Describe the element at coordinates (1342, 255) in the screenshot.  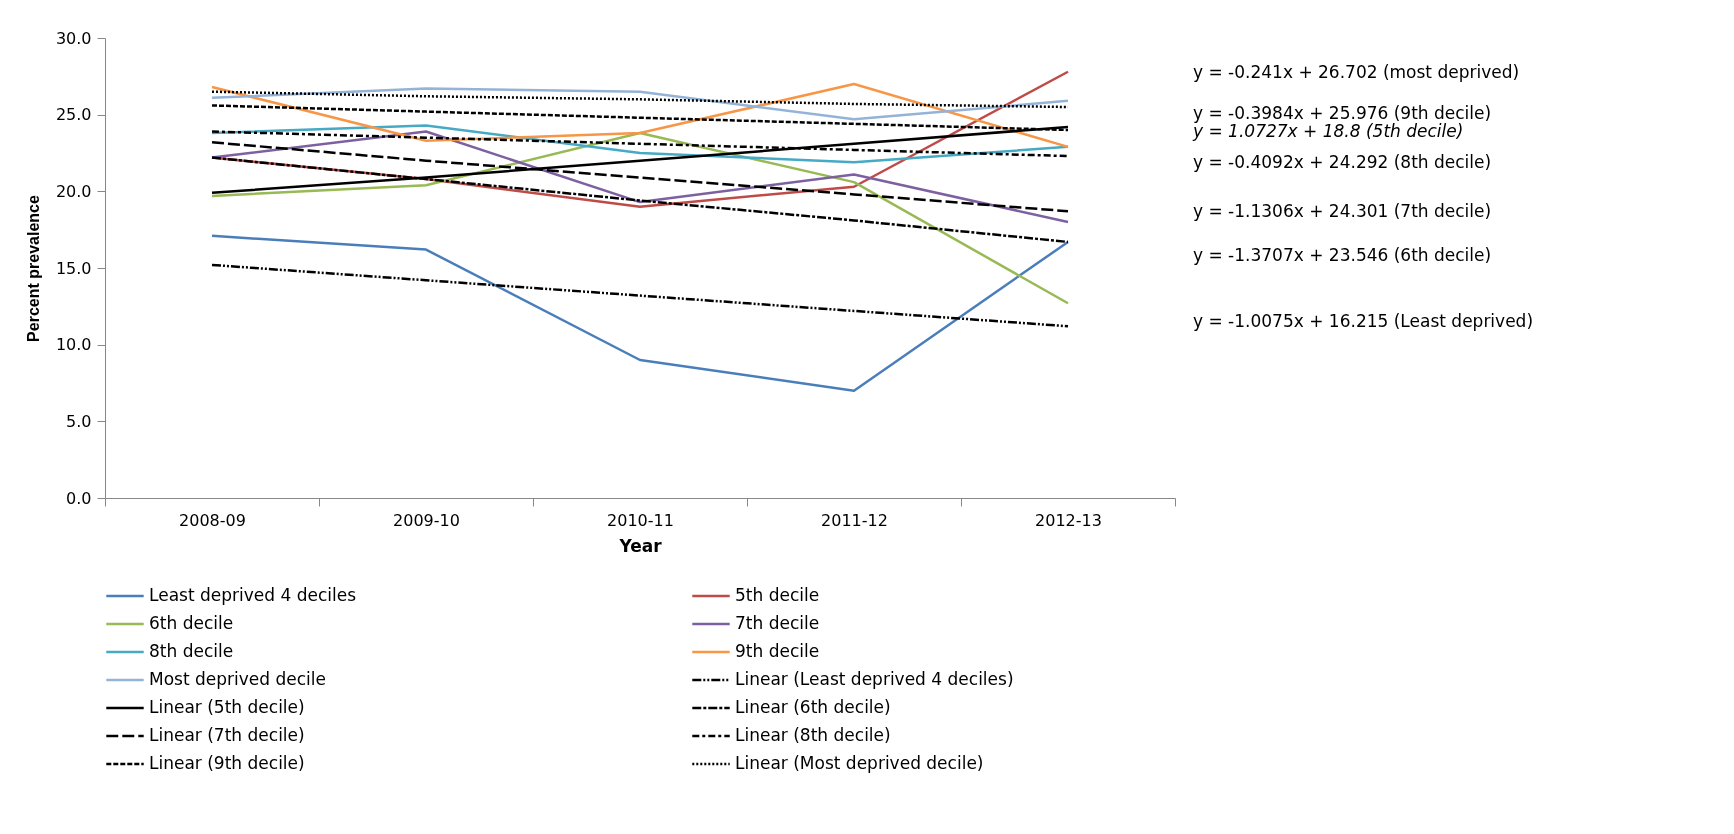
I see `text: y = -1.3707x + 23.546 (6th decile)` at that location.